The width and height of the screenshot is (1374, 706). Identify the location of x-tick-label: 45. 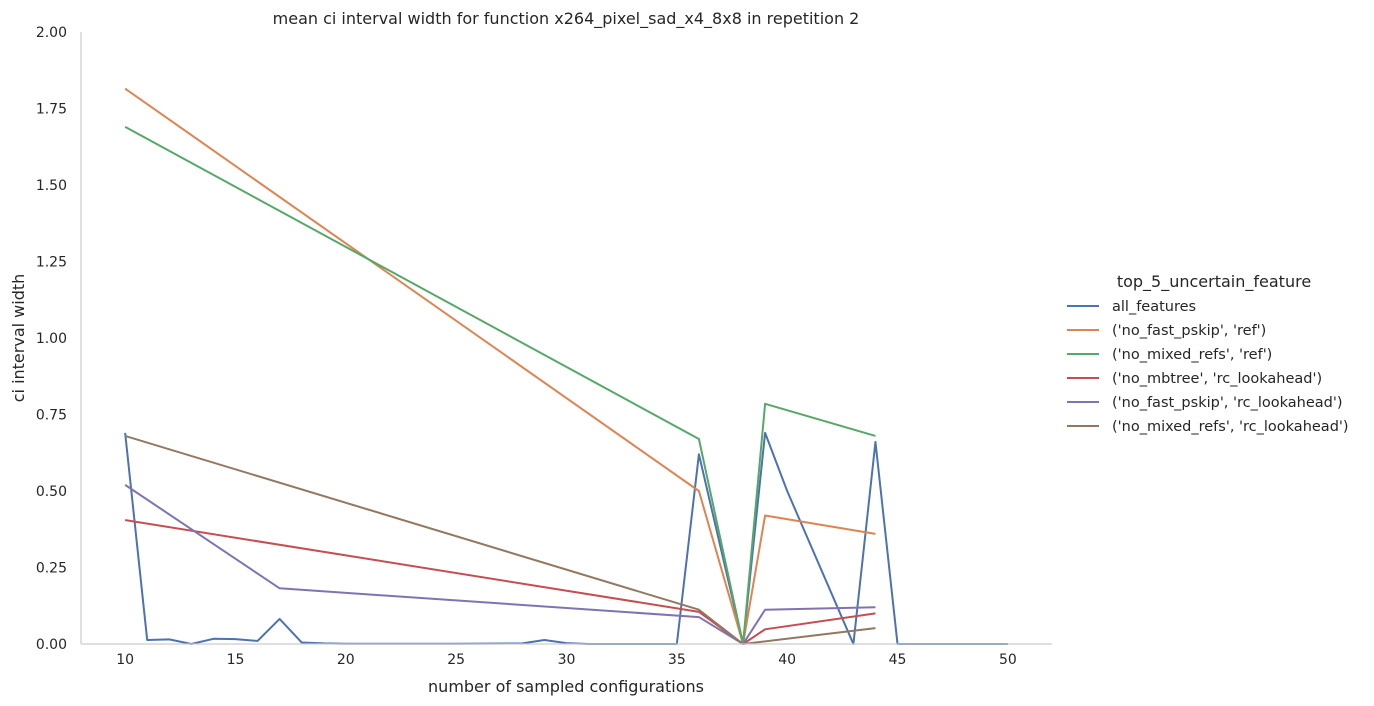
(898, 660).